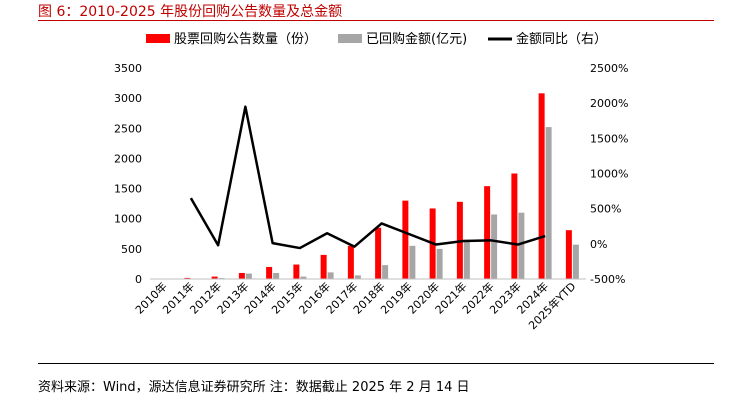 Image resolution: width=732 pixels, height=401 pixels. I want to click on right-axis: -500% 0% 500% 1000% 1500% 2000% 2500%, so click(609, 174).